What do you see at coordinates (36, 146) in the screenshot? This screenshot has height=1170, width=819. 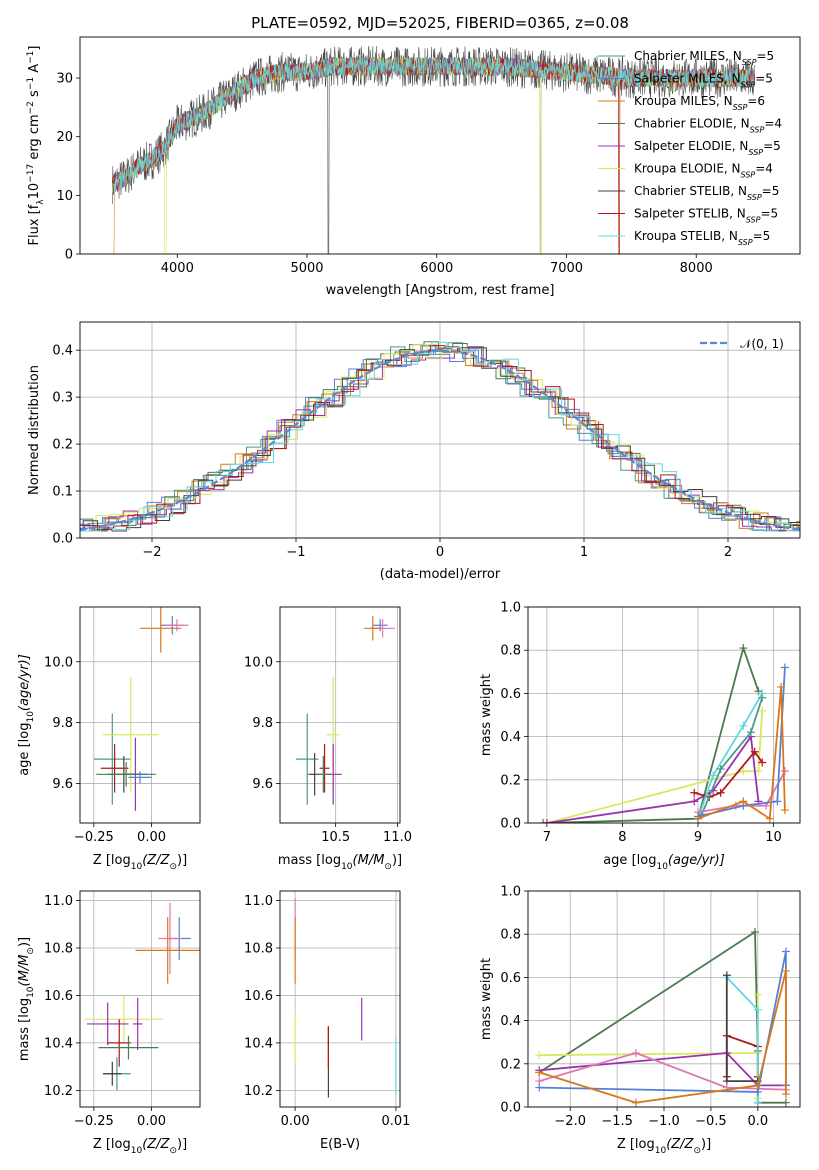 I see `spectrum-ylabel: Flux [fλ10−17 erg cm−2 s−1 A−1]` at bounding box center [36, 146].